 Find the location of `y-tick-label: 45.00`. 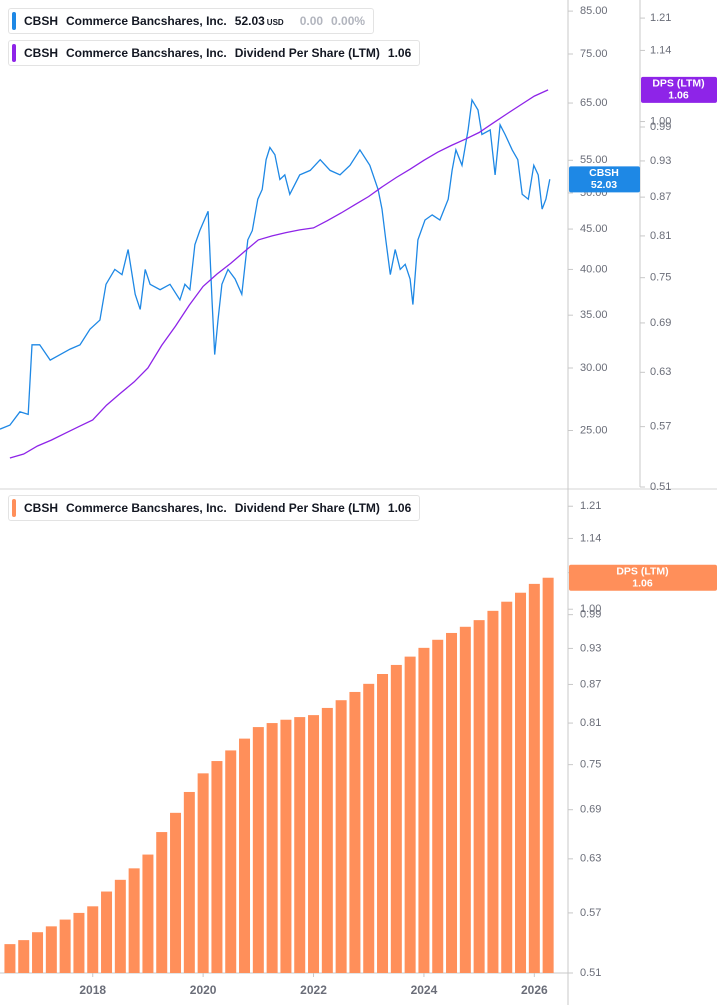

y-tick-label: 45.00 is located at coordinates (594, 229).